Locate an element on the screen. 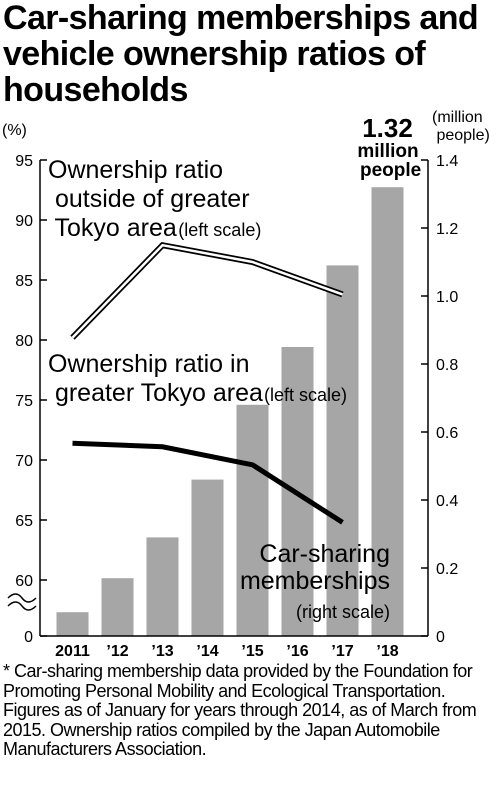 This screenshot has width=499, height=800. series-label: Car-sharing memberships is located at coordinates (311, 567).